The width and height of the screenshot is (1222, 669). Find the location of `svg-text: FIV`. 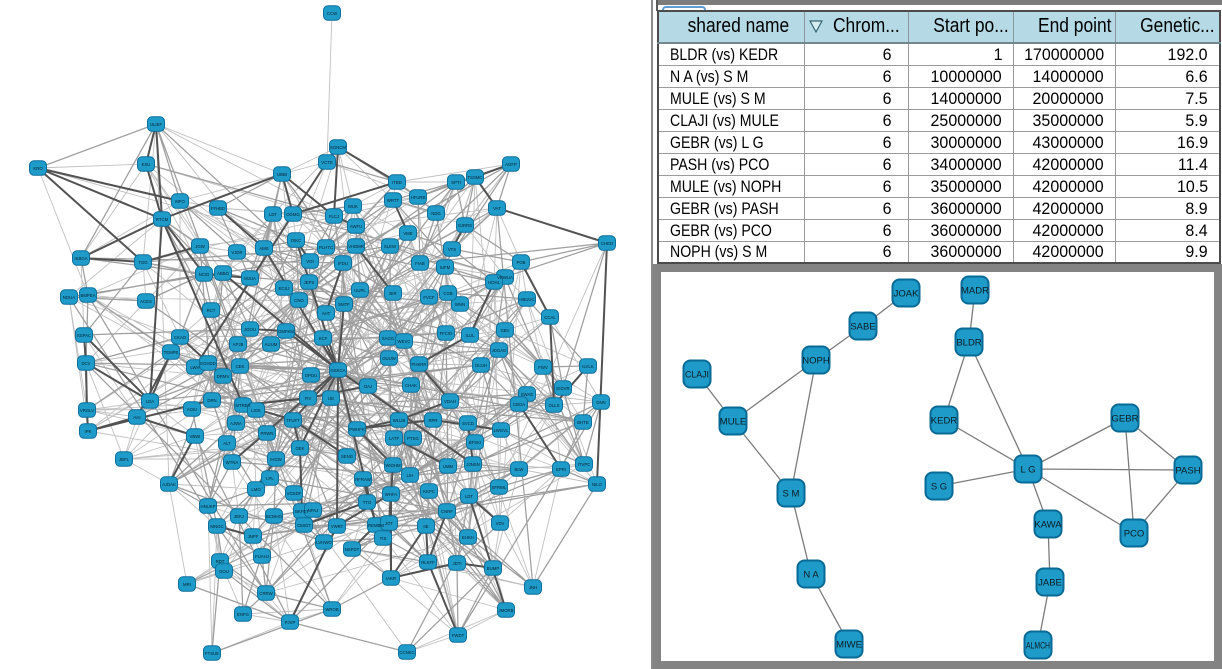

svg-text: FIV is located at coordinates (308, 398).